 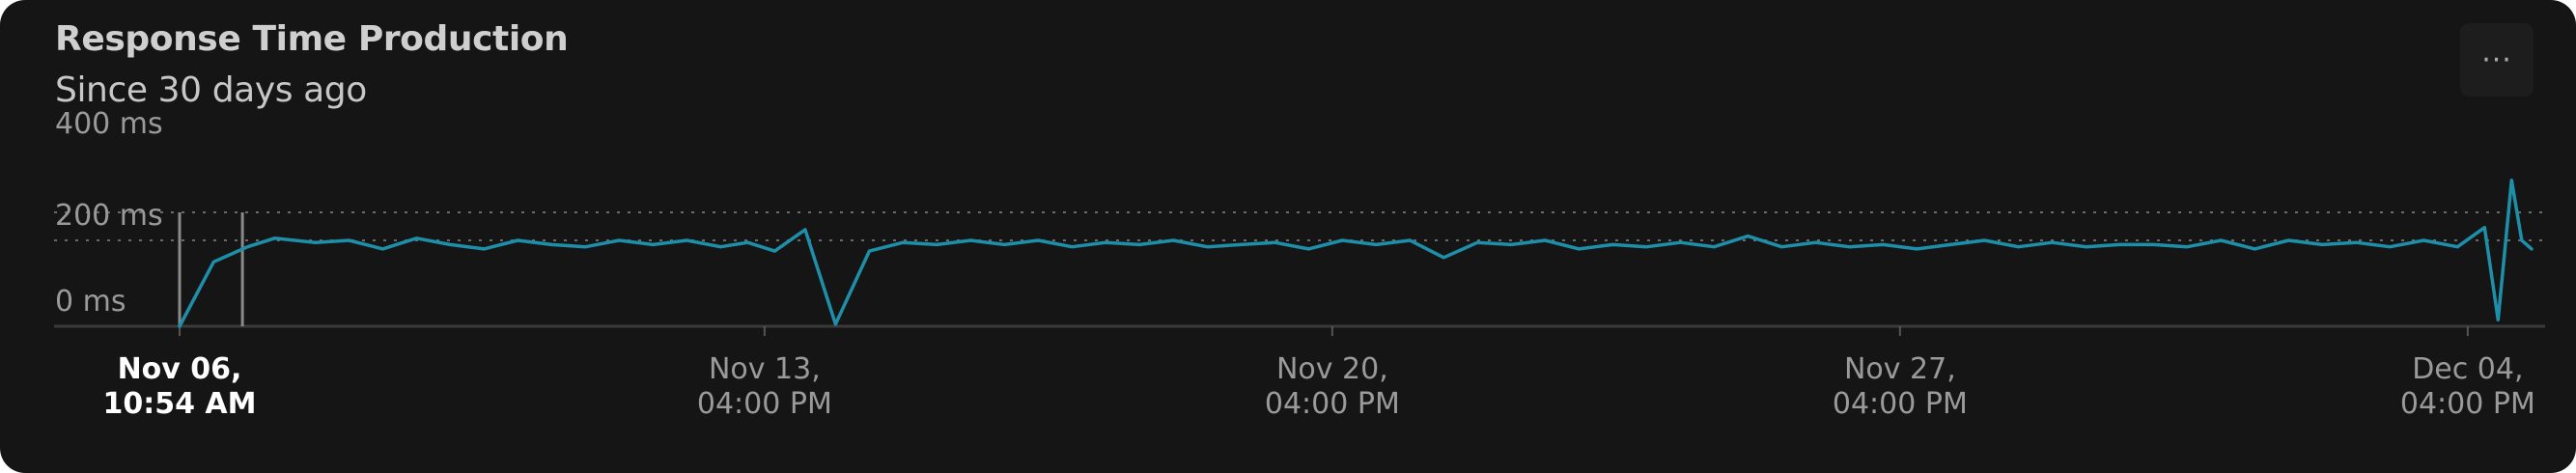 What do you see at coordinates (1900, 369) in the screenshot?
I see `x-tick-label: Nov 27,` at bounding box center [1900, 369].